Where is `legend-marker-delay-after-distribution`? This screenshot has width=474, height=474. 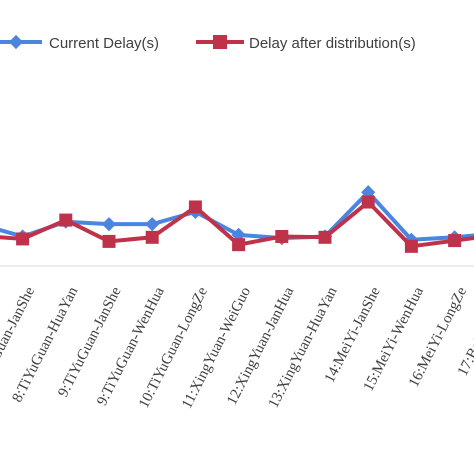
legend-marker-delay-after-distribution is located at coordinates (220, 42).